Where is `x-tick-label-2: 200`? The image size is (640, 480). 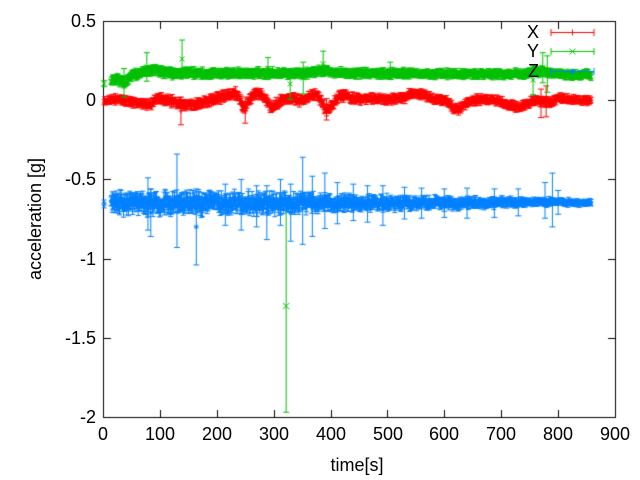 x-tick-label-2: 200 is located at coordinates (217, 434).